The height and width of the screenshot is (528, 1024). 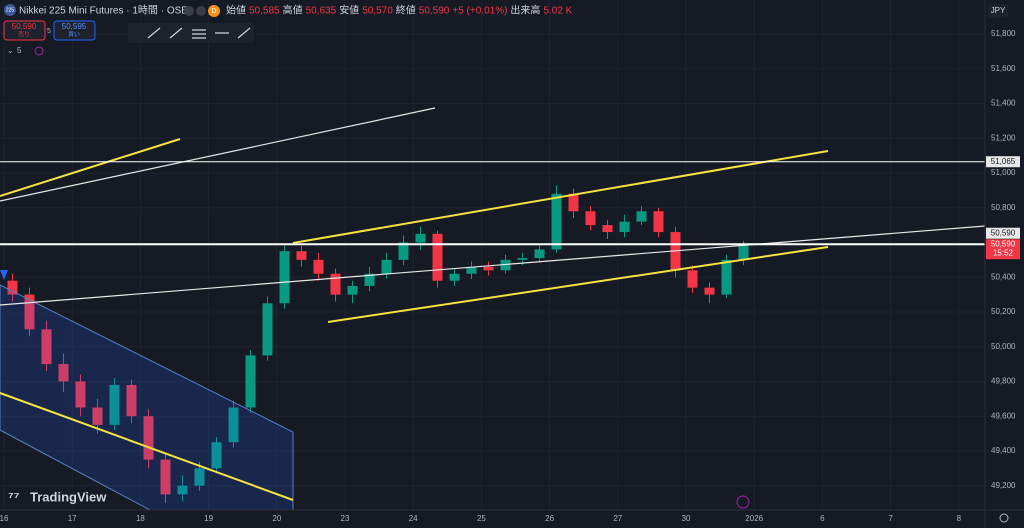 What do you see at coordinates (406, 10) in the screenshot?
I see `ohlc-text: 終値` at bounding box center [406, 10].